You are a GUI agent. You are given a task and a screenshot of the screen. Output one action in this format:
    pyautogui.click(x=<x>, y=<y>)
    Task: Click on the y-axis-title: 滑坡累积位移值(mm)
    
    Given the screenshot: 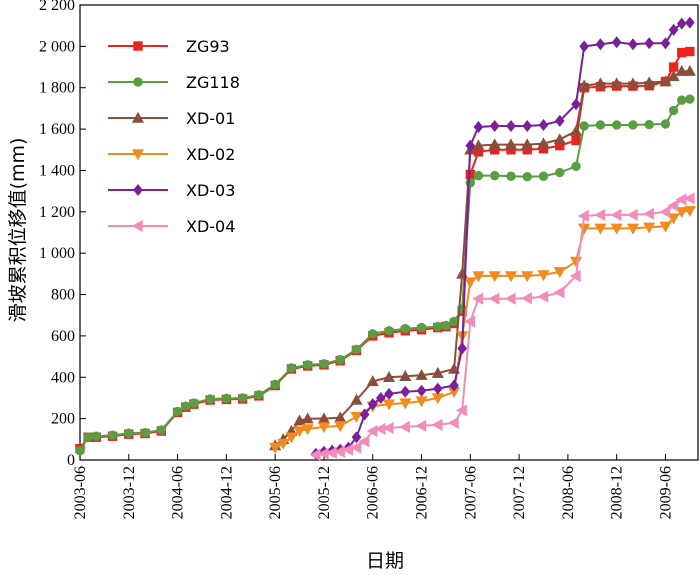 What is the action you would take?
    pyautogui.click(x=18, y=230)
    